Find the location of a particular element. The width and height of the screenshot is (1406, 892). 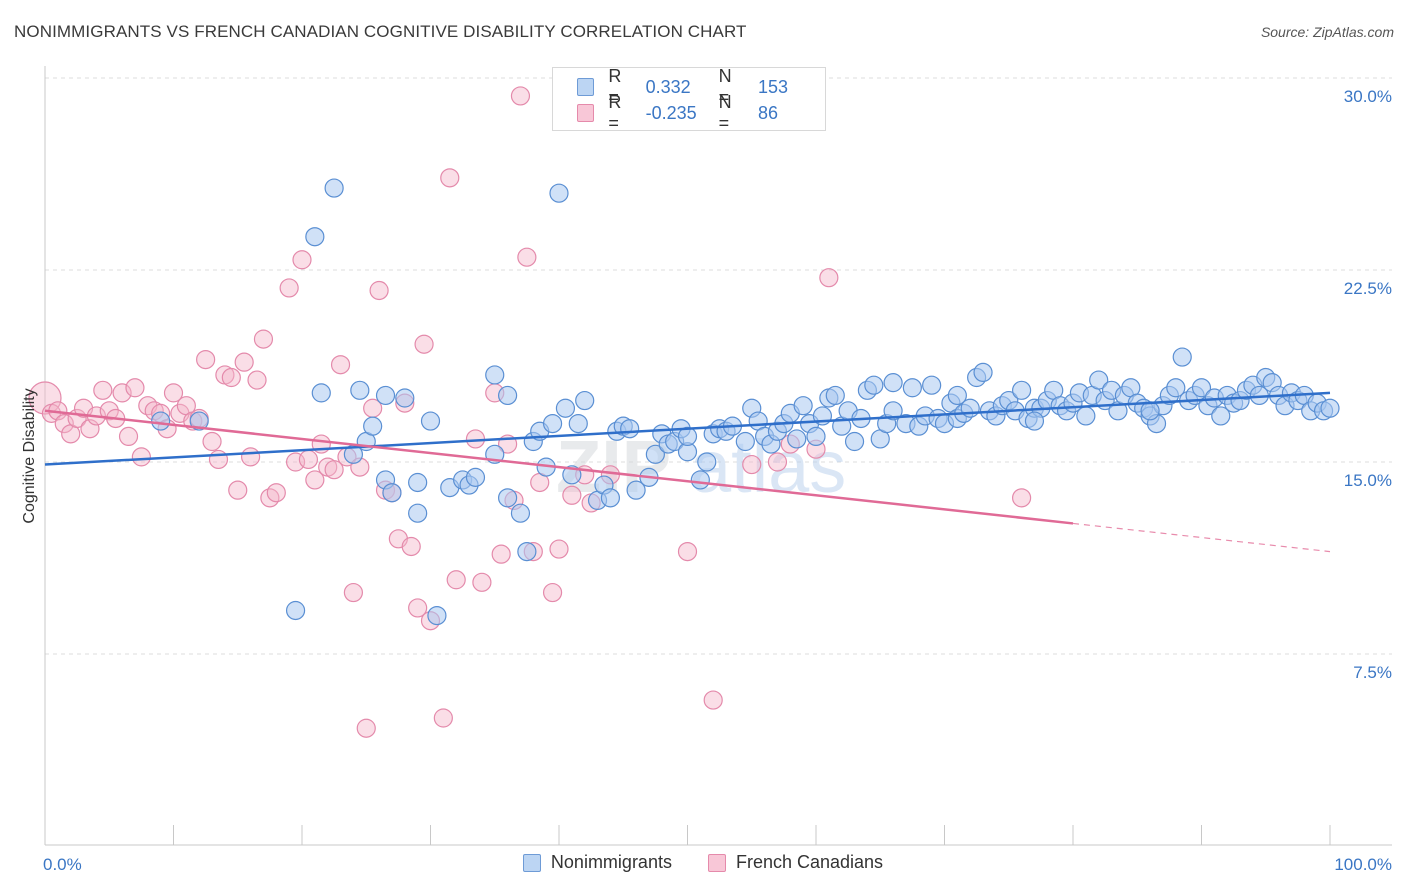

french-canadians-trend-line is located at coordinates (559, 467).